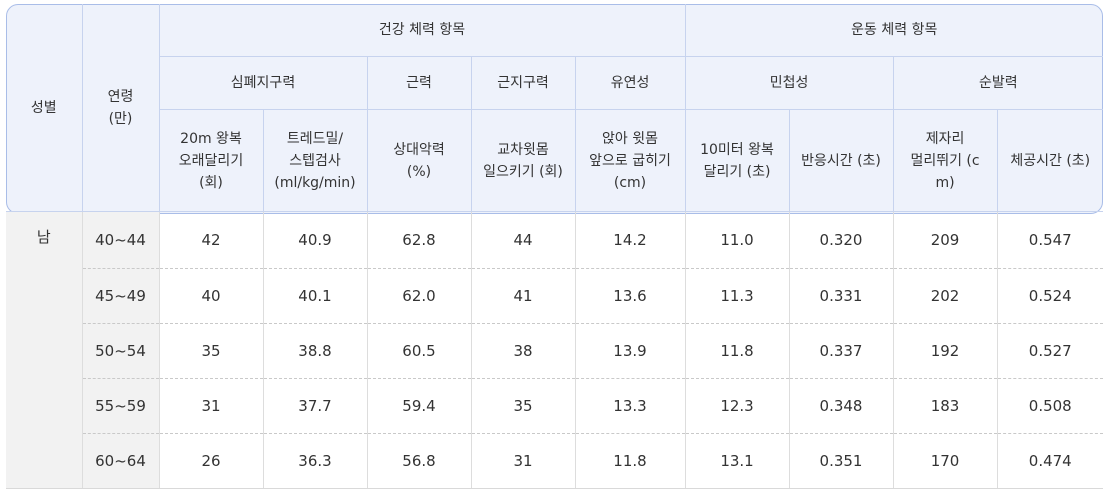 Image resolution: width=1110 pixels, height=489 pixels. What do you see at coordinates (120, 108) in the screenshot?
I see `header-age: 연령 (만)` at bounding box center [120, 108].